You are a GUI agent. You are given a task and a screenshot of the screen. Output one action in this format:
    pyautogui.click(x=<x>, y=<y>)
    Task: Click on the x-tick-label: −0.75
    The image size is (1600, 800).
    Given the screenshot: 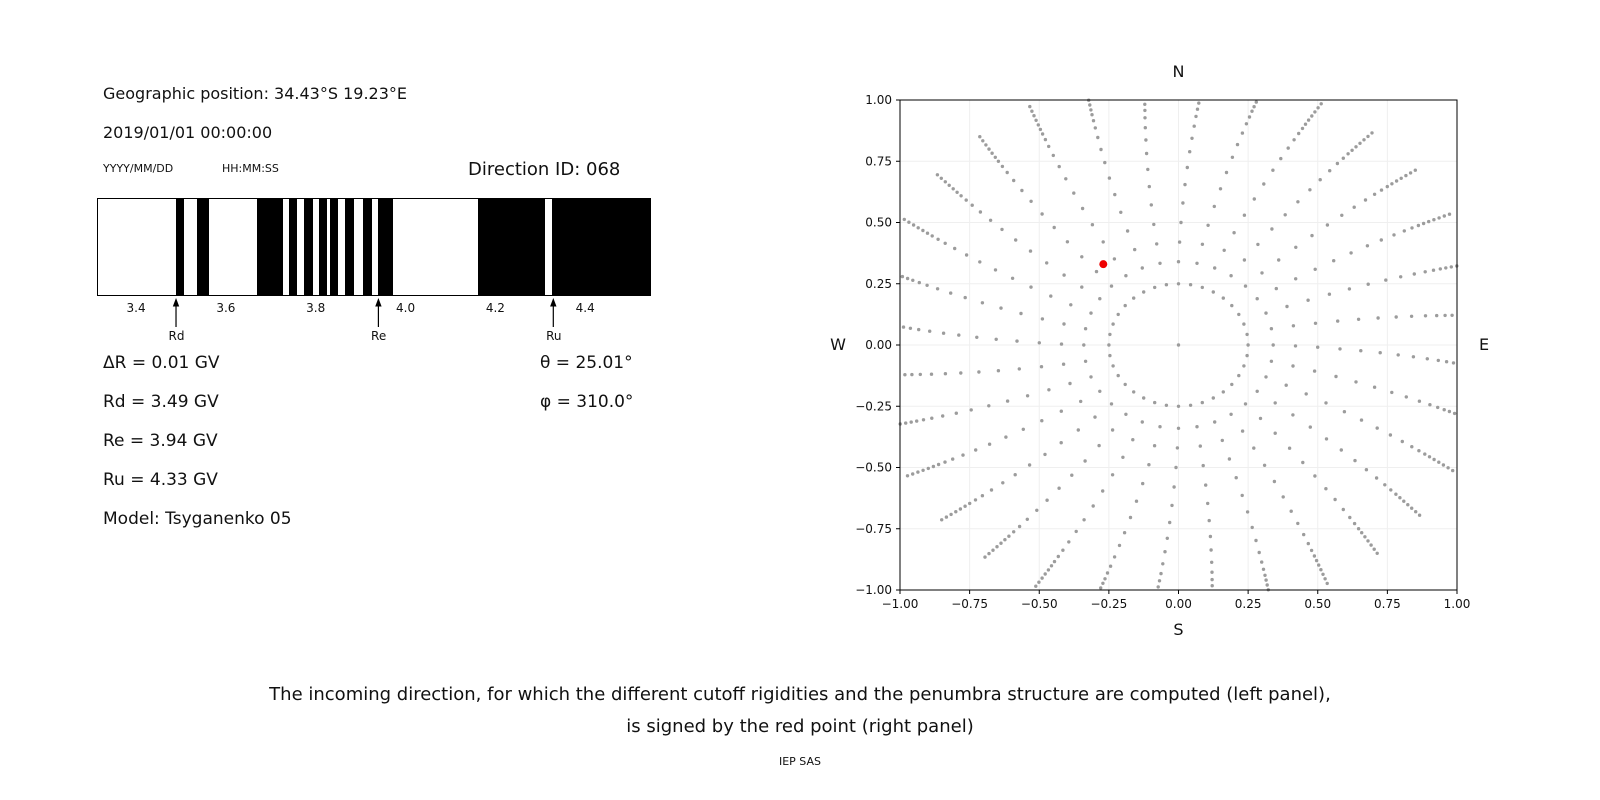 What is the action you would take?
    pyautogui.click(x=969, y=604)
    